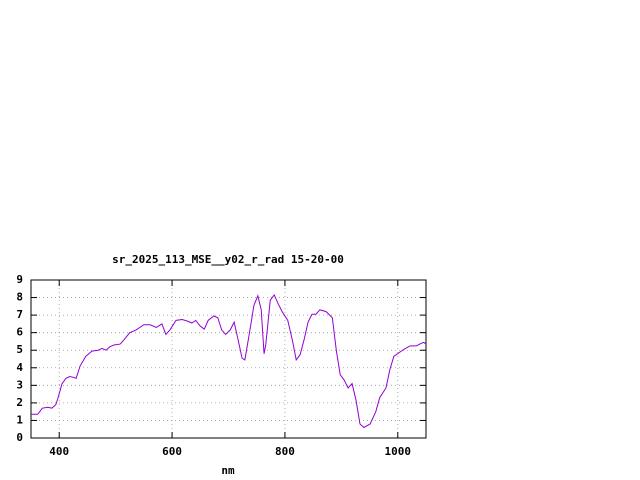 The width and height of the screenshot is (640, 480). What do you see at coordinates (172, 451) in the screenshot?
I see `x-tick-label: 600` at bounding box center [172, 451].